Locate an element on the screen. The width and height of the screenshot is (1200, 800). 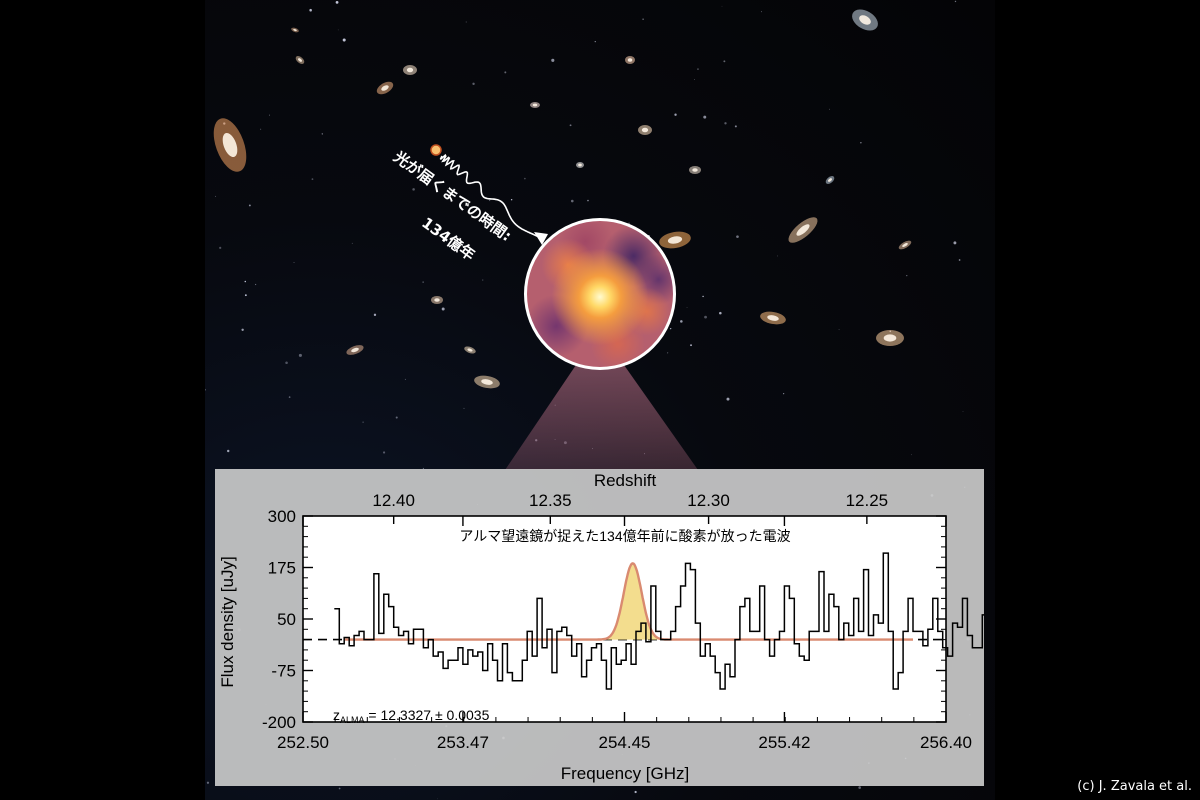
z-subscript: ALMA is located at coordinates (352, 720).